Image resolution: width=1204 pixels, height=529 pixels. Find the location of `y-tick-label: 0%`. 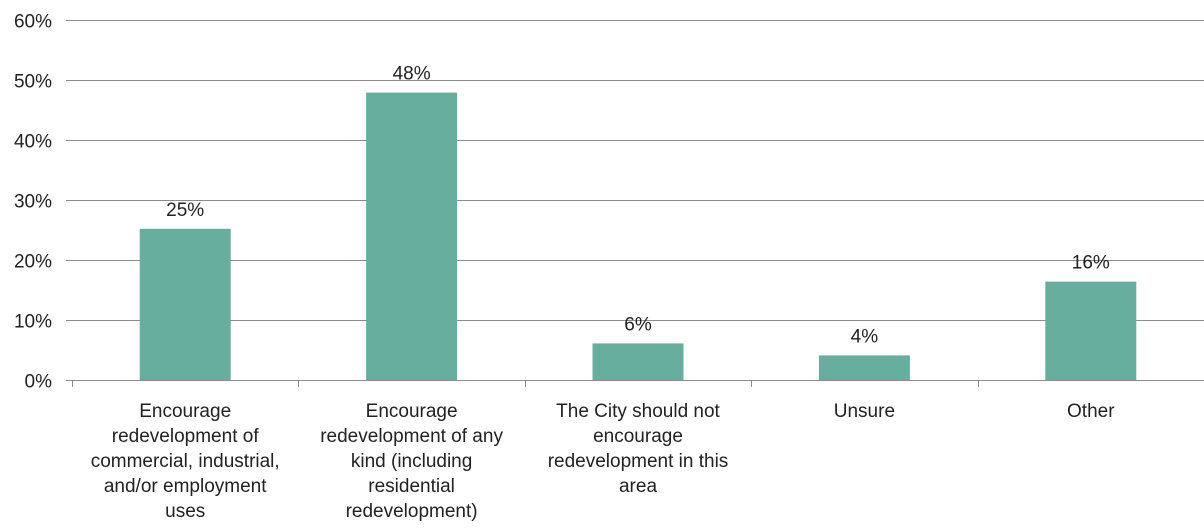

y-tick-label: 0% is located at coordinates (39, 382).